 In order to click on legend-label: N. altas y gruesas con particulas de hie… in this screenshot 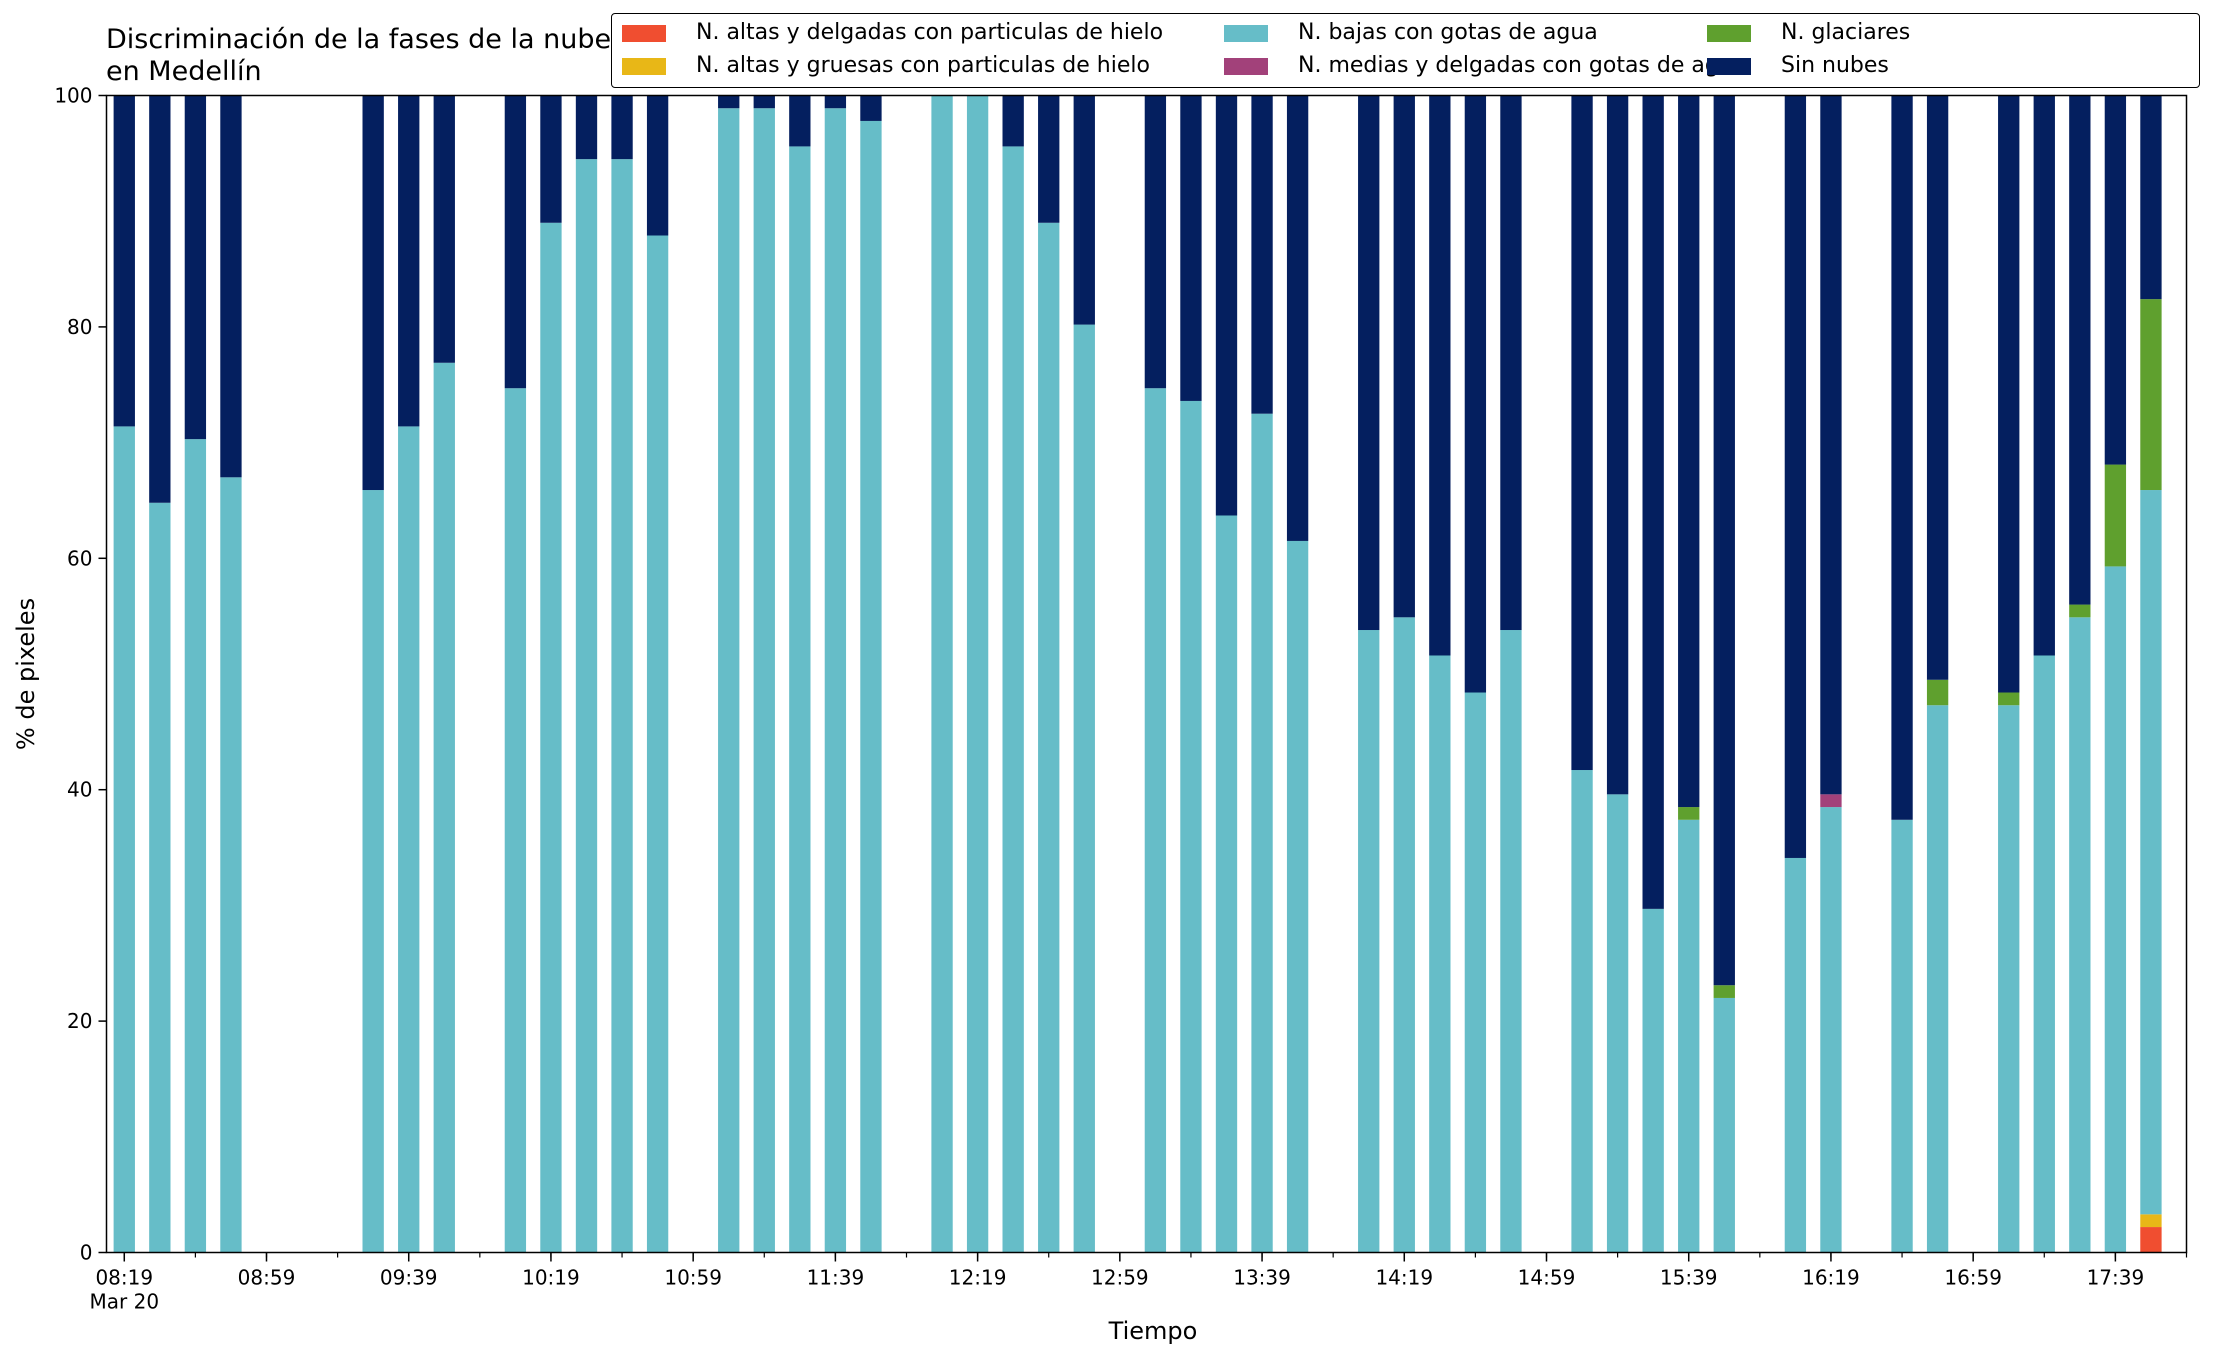, I will do `click(923, 65)`.